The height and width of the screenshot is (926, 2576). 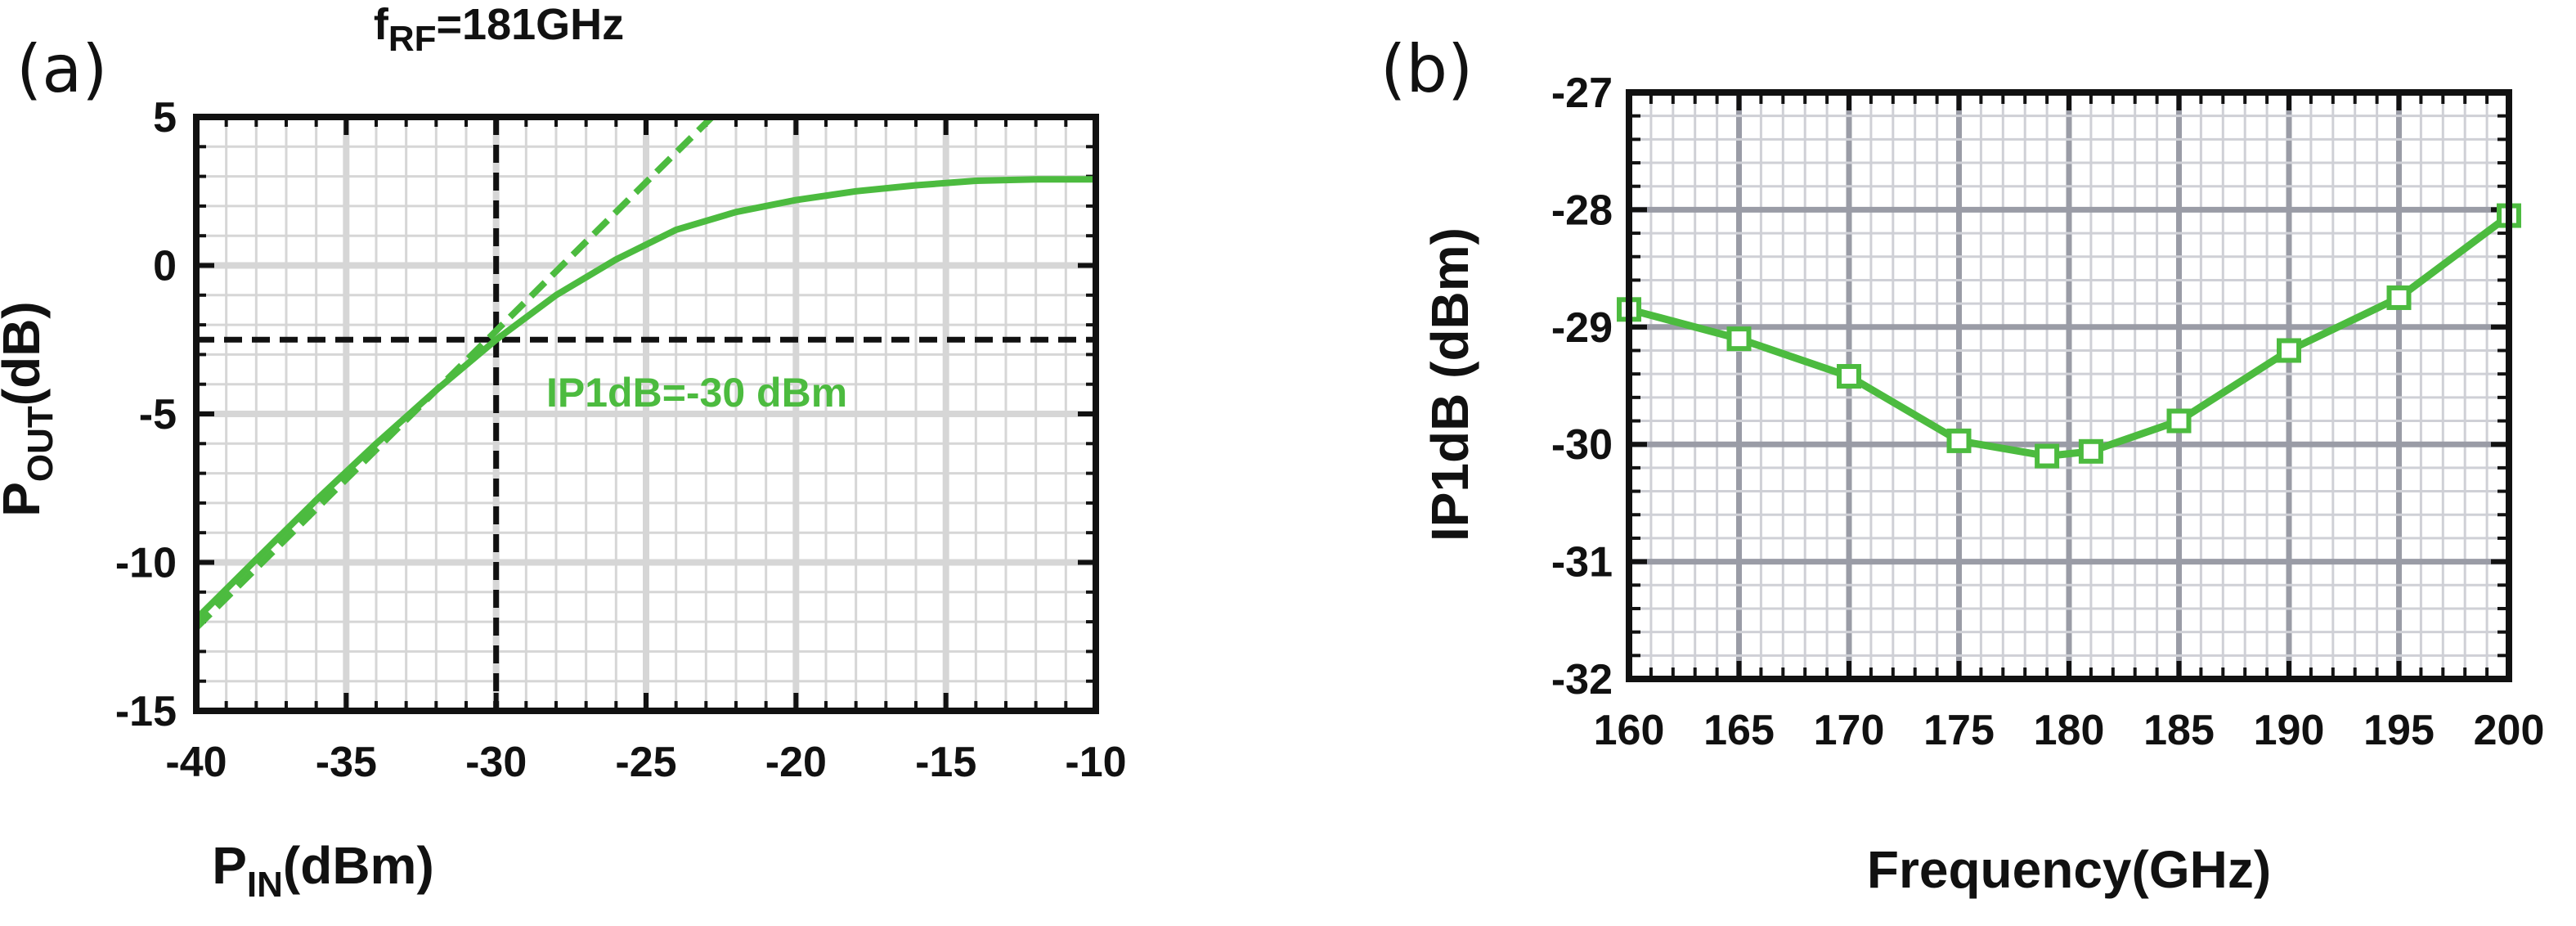 I want to click on panel-b-x-axis-label: Frequency(GHz), so click(x=2069, y=869).